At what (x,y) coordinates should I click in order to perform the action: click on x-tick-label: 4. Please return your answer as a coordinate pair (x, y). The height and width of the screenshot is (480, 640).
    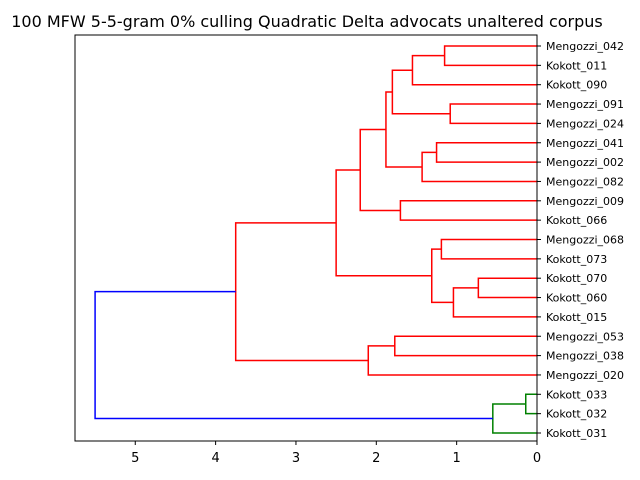
    Looking at the image, I should click on (215, 458).